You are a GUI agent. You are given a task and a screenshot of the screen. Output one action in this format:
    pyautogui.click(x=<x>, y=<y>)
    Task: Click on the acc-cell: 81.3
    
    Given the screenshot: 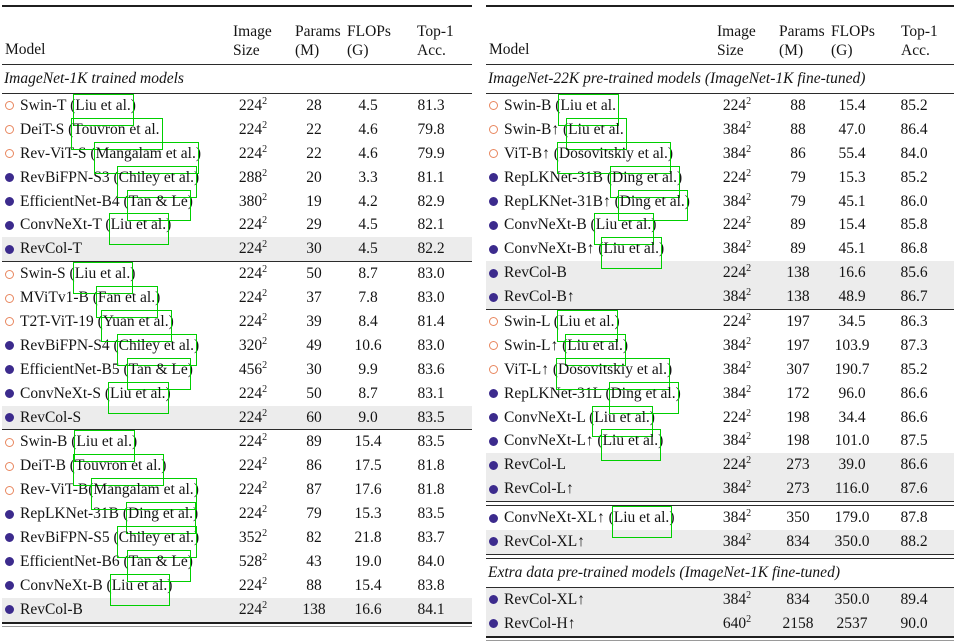 What is the action you would take?
    pyautogui.click(x=431, y=105)
    